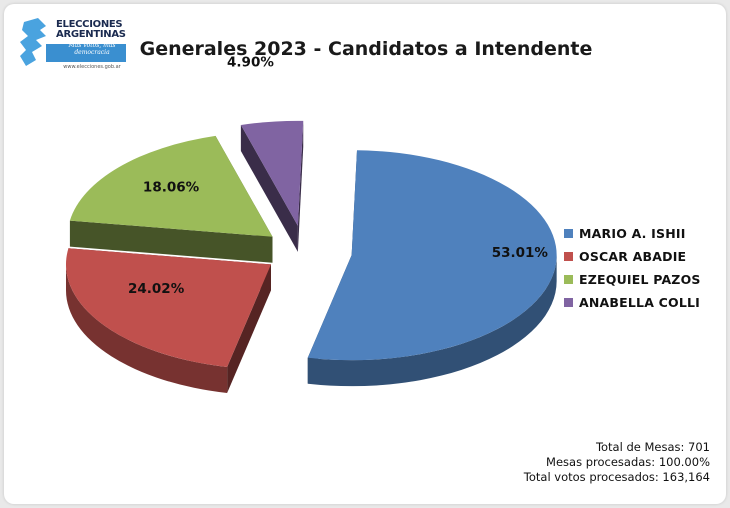  Describe the element at coordinates (91, 29) in the screenshot. I see `logo-name: ELECCIONES ARGENTINAS` at that location.